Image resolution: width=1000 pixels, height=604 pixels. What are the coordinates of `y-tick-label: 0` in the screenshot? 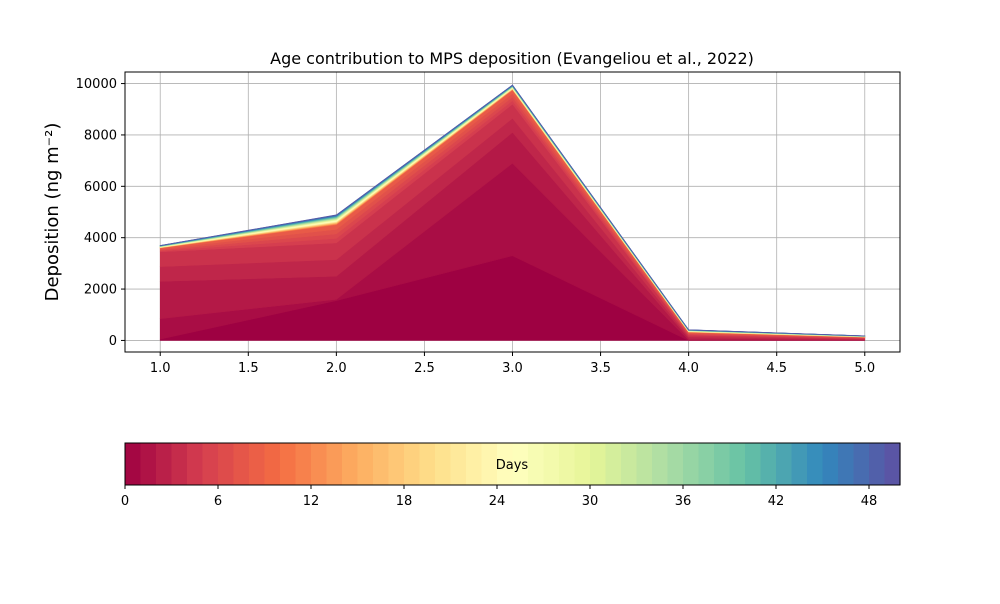 It's located at (113, 341).